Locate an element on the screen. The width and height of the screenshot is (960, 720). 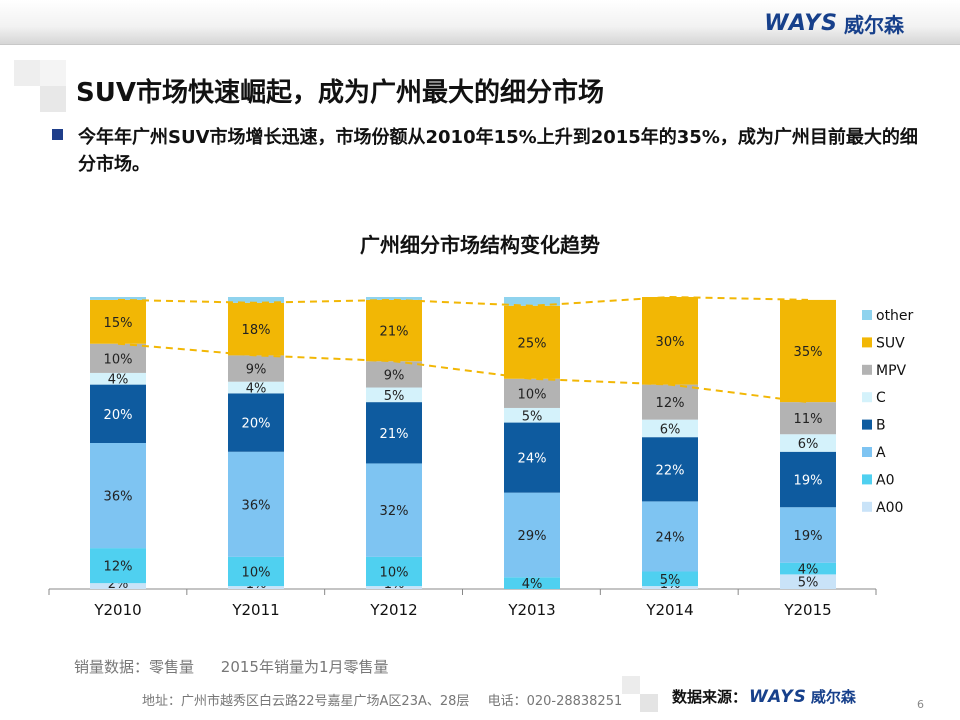
bar-segment-c-y2013 is located at coordinates (532, 415).